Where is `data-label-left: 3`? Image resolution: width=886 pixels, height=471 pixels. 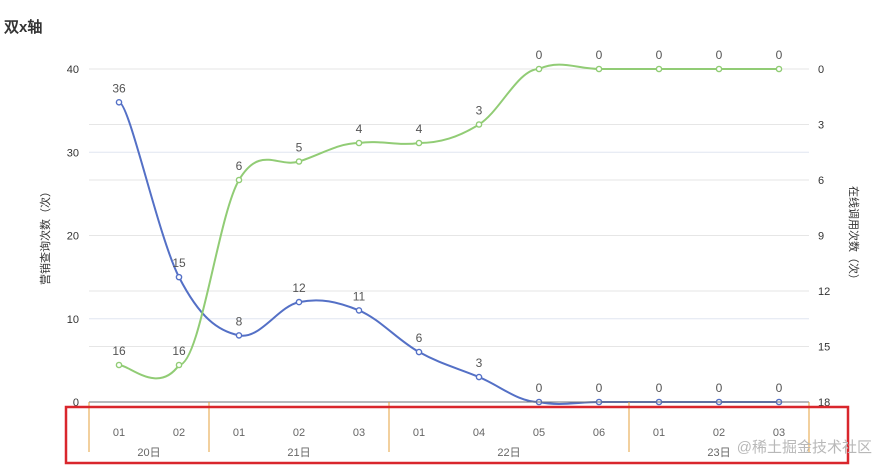
data-label-left: 3 is located at coordinates (479, 363).